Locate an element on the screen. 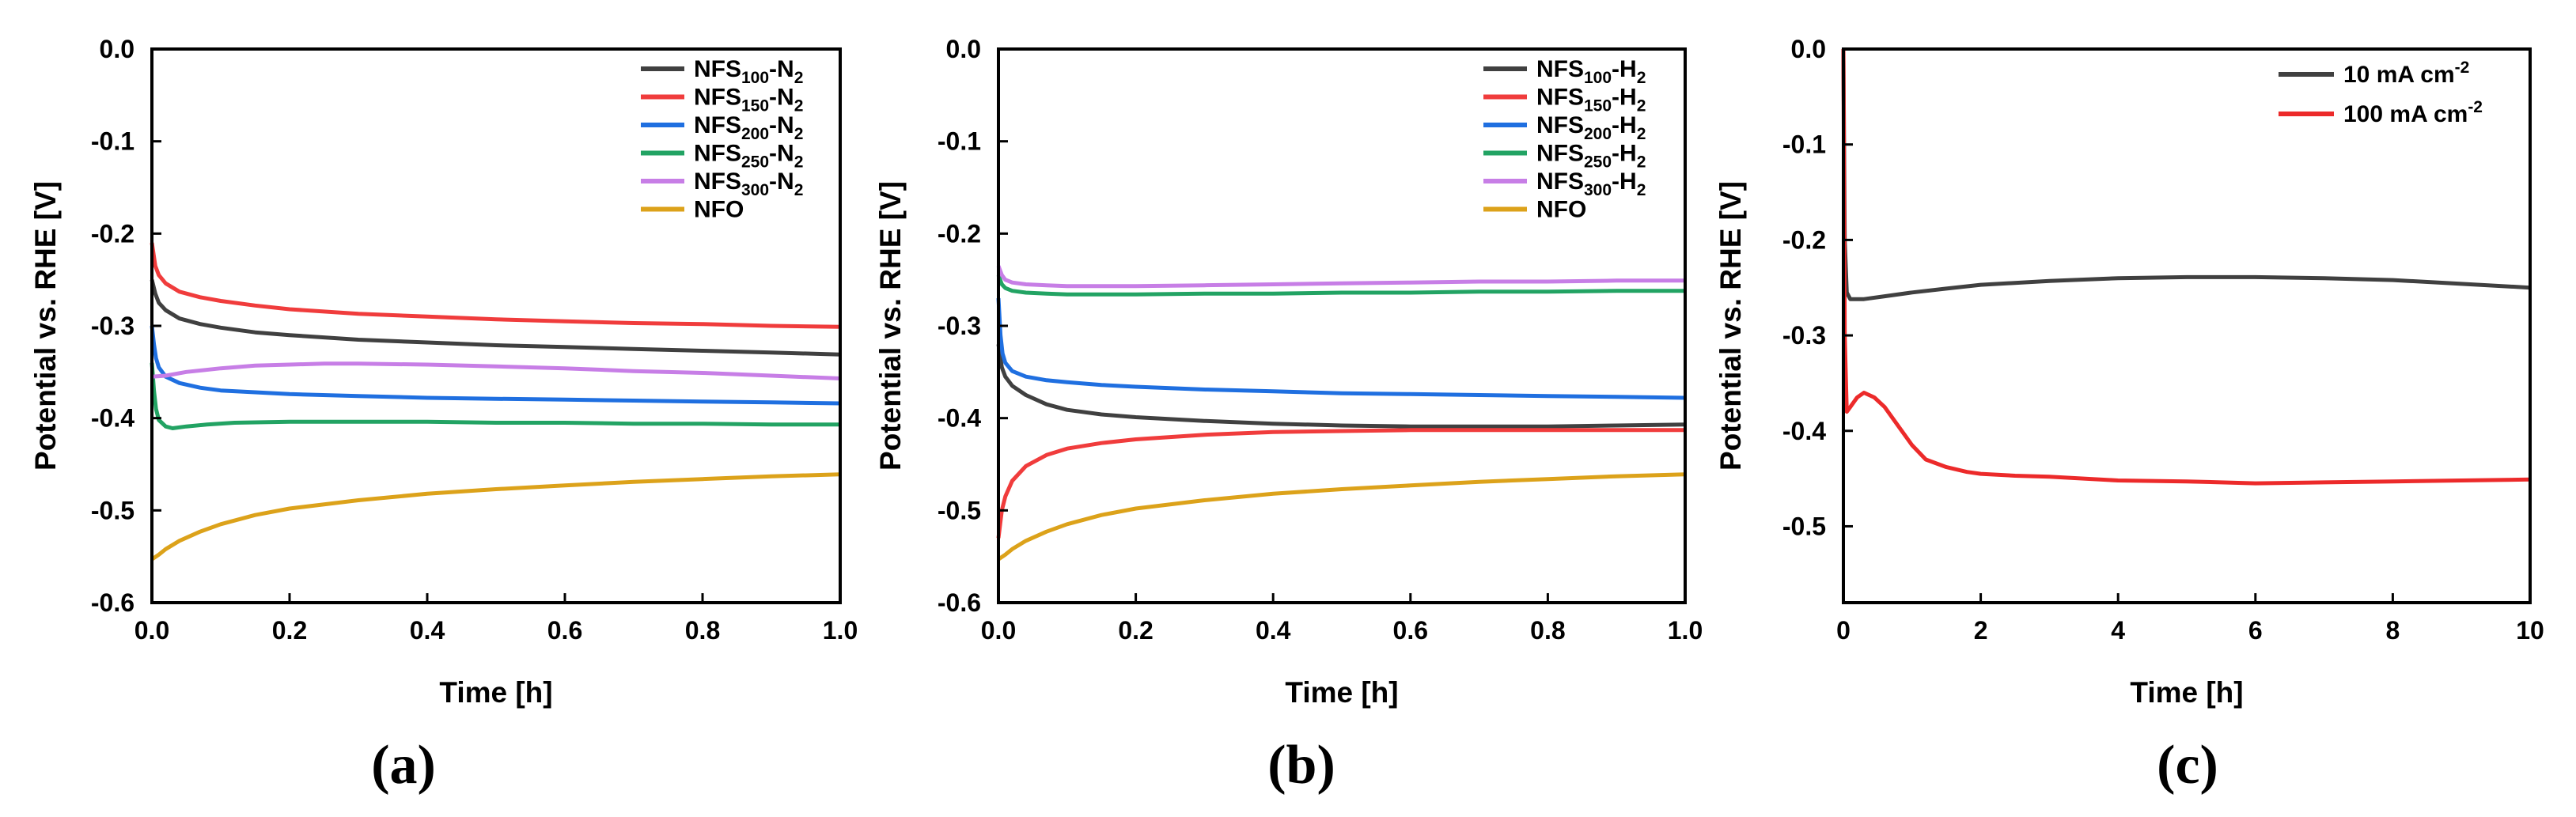  x-tick-label-a-2: 0.4 is located at coordinates (427, 630).